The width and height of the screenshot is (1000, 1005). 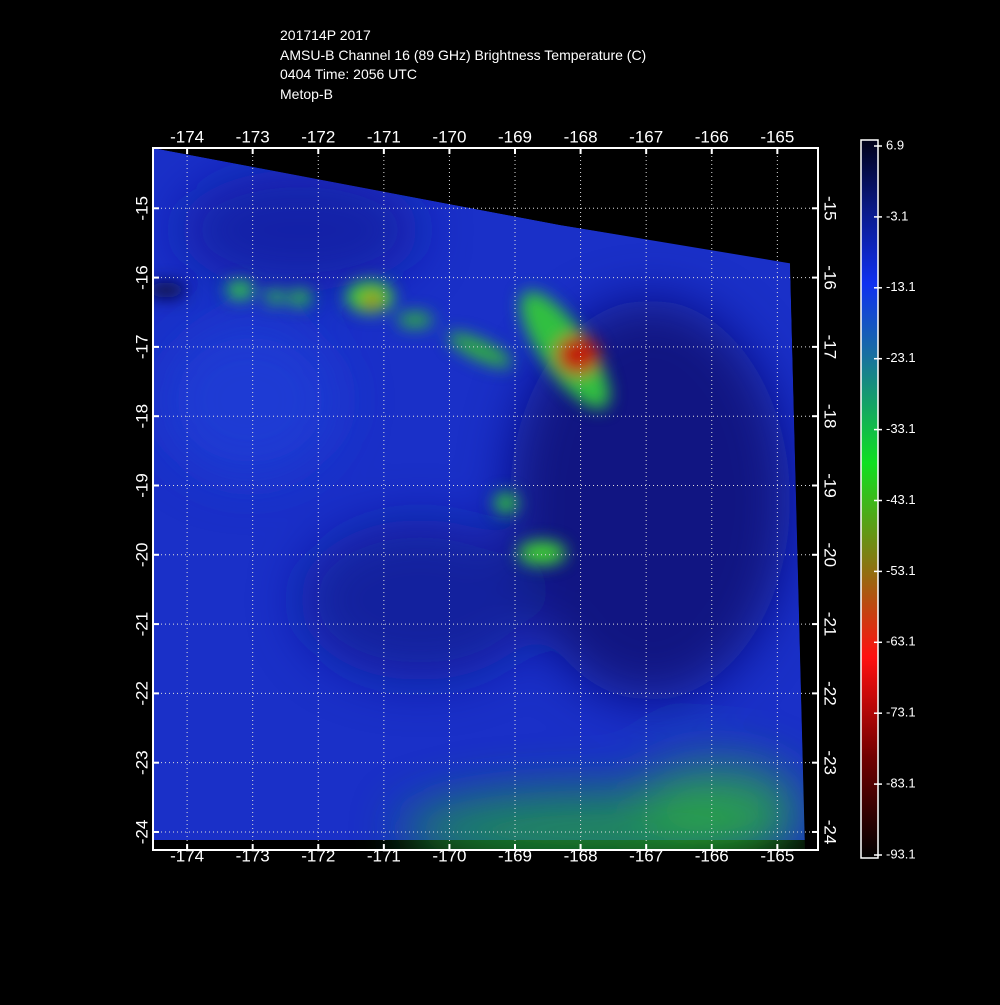 I want to click on colorbar-label: -23.1, so click(x=901, y=357).